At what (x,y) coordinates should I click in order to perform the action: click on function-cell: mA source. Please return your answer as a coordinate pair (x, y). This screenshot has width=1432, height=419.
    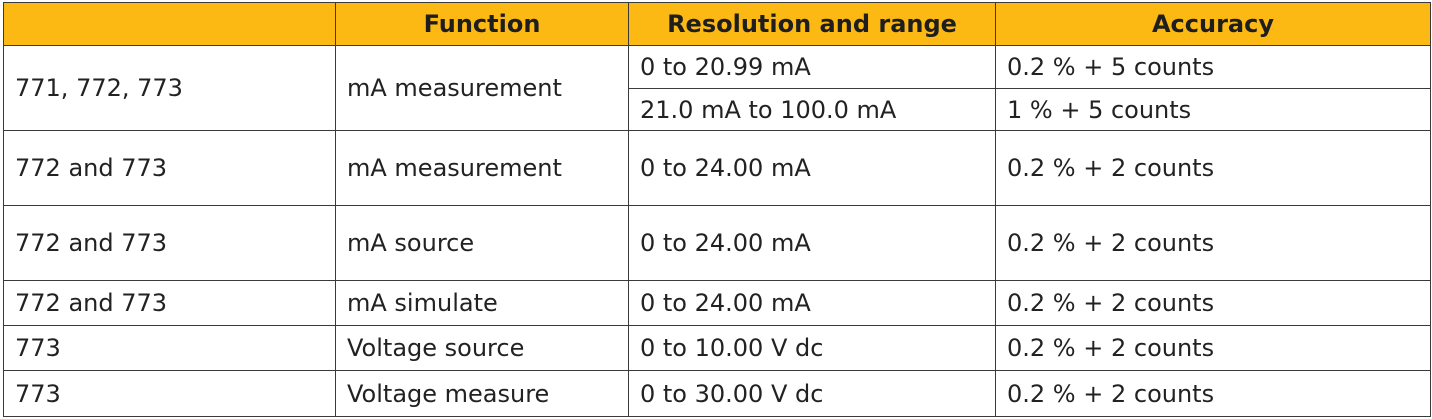
    Looking at the image, I should click on (482, 243).